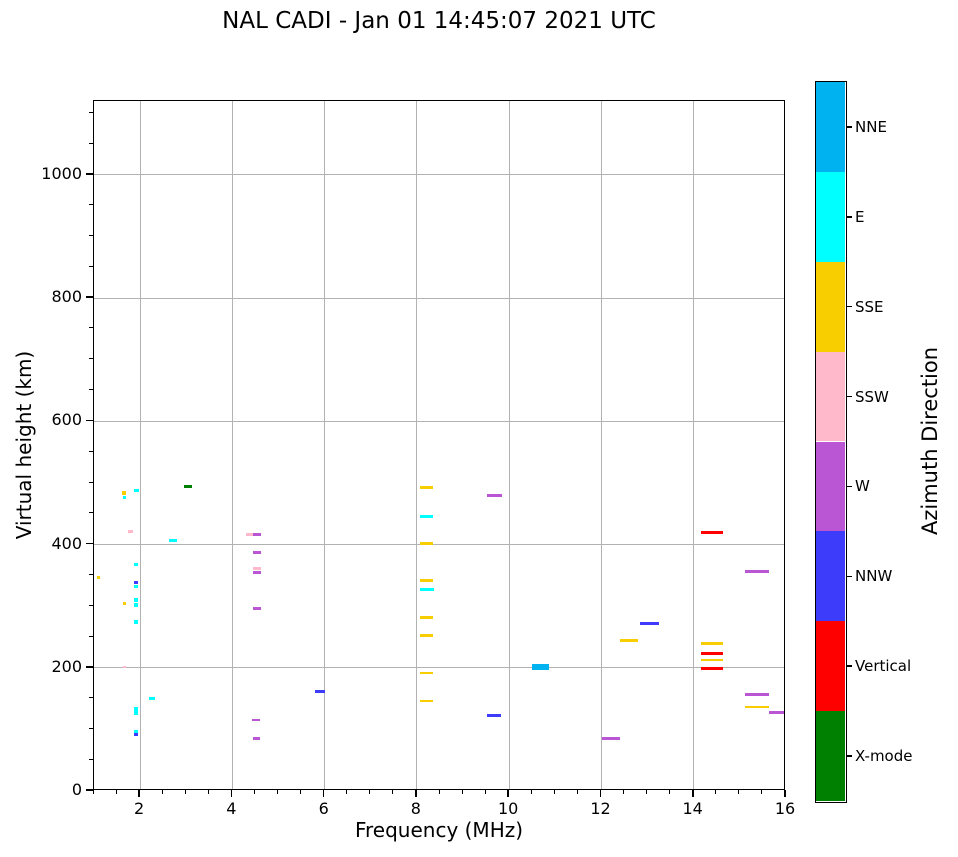 The image size is (958, 857). What do you see at coordinates (830, 486) in the screenshot?
I see `colorbar-segment-w` at bounding box center [830, 486].